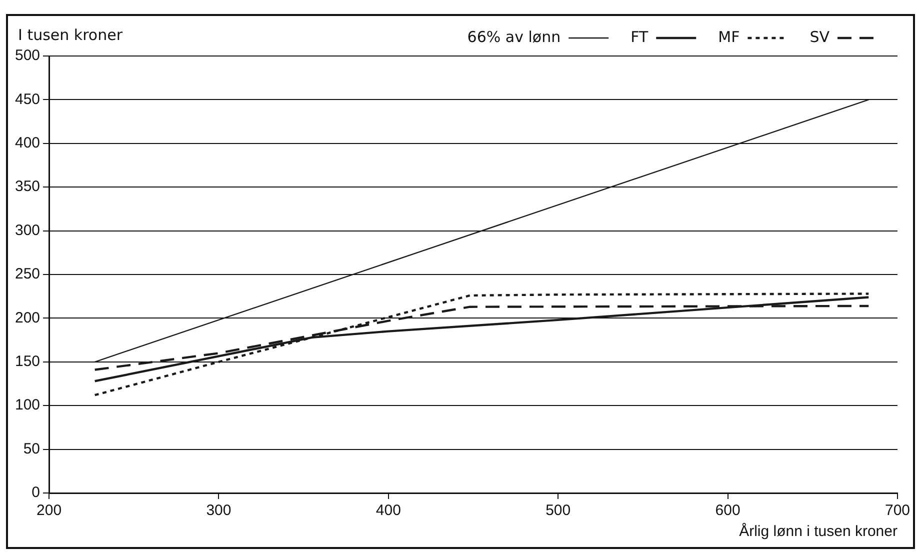 This screenshot has height=553, width=921. What do you see at coordinates (514, 37) in the screenshot?
I see `legend-label: 66% av lønn` at bounding box center [514, 37].